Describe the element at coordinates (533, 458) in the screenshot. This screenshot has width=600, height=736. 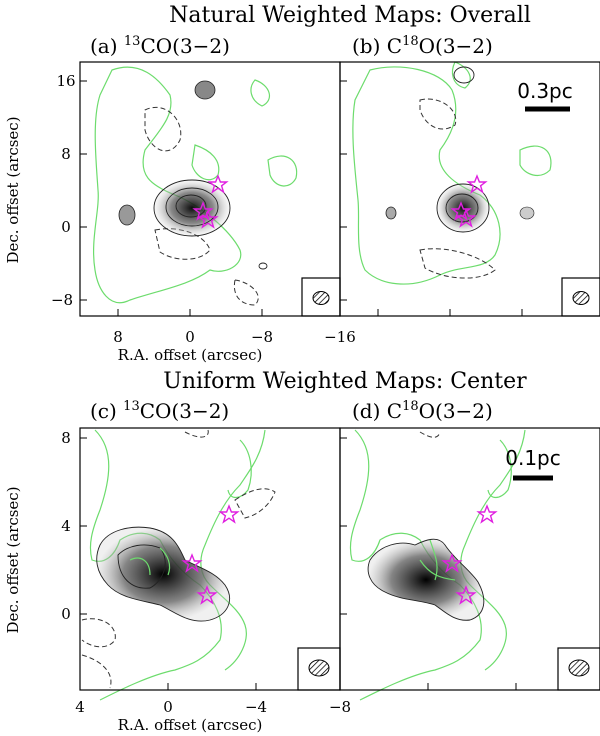
I see `scalebar-bottom-label: 0.1pc` at that location.